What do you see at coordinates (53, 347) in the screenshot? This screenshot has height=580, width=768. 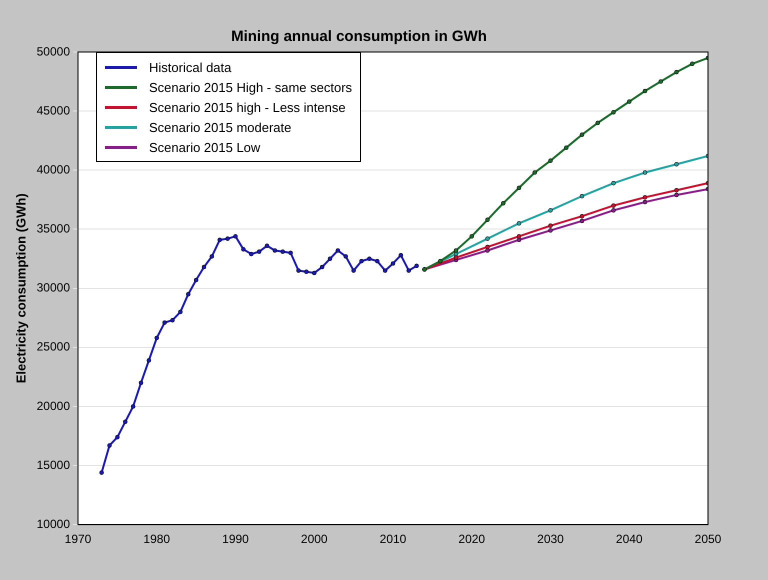 I see `y-tick-label: 25000` at bounding box center [53, 347].